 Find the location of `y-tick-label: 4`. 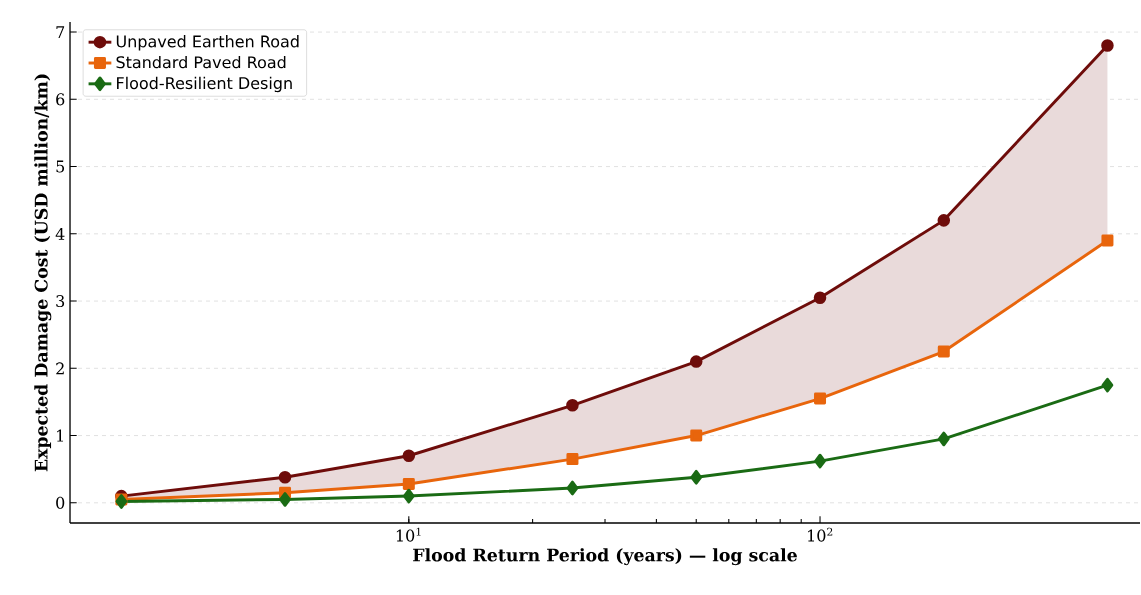

y-tick-label: 4 is located at coordinates (60, 233).